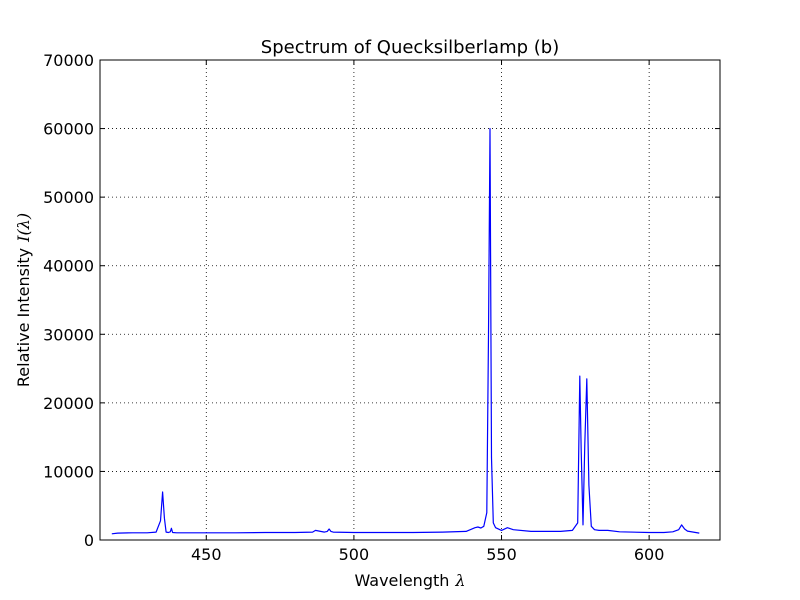  I want to click on y-tick-label: 40000, so click(68, 266).